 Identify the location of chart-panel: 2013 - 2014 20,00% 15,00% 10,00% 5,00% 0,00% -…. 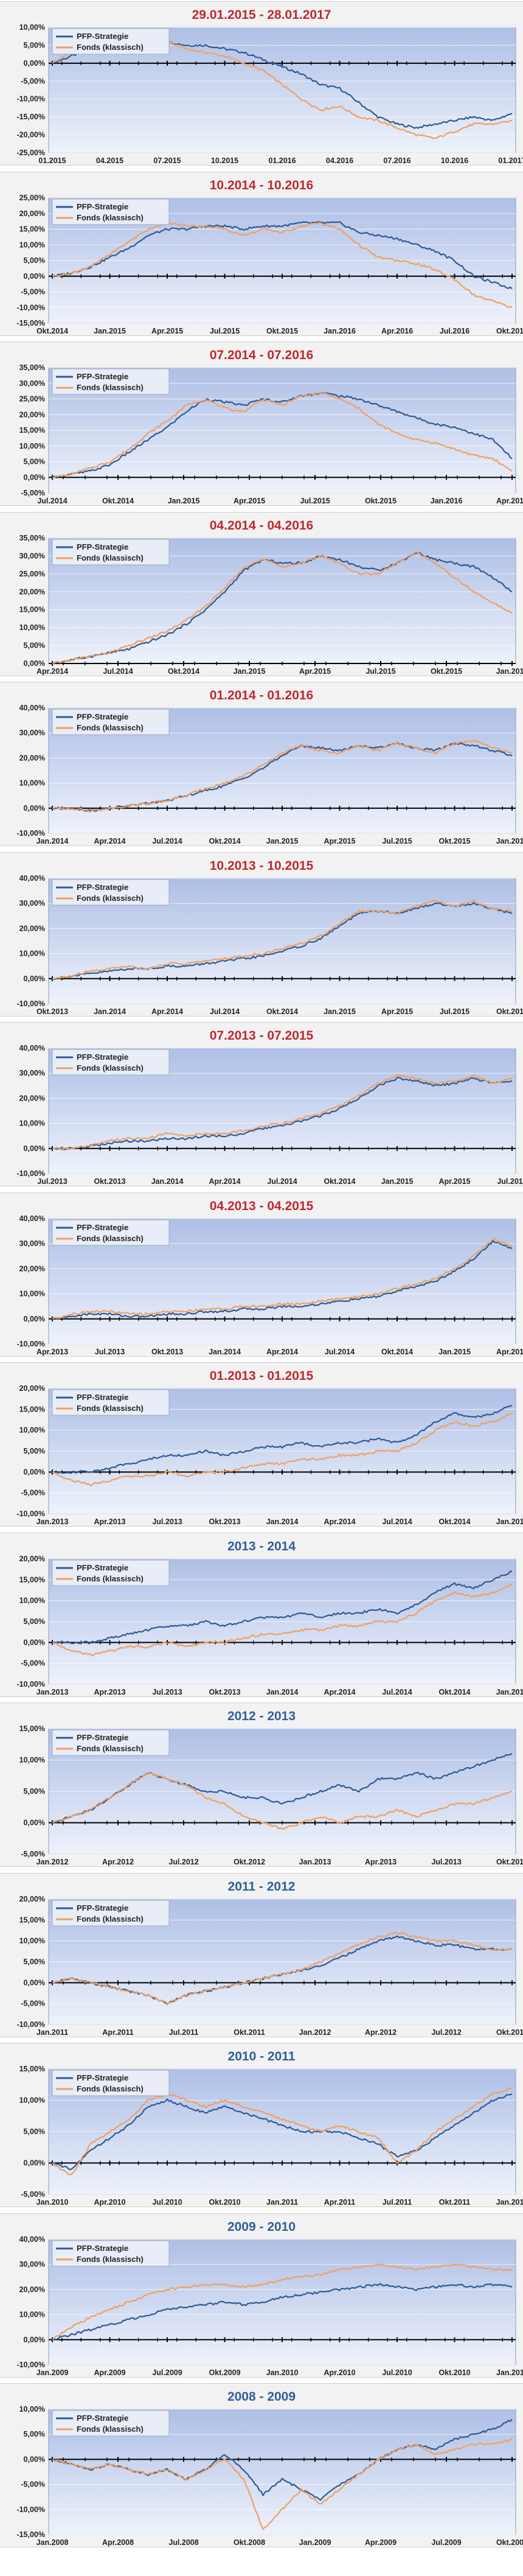
(261, 1615).